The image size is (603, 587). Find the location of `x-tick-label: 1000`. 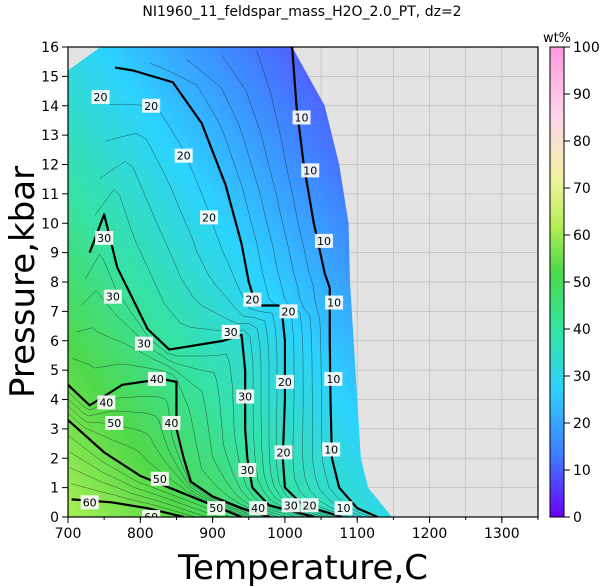

x-tick-label: 1000 is located at coordinates (285, 534).